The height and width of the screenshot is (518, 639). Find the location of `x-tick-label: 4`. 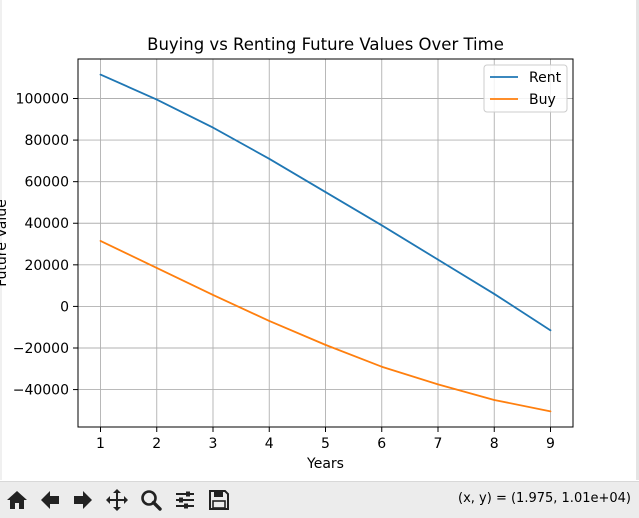

x-tick-label: 4 is located at coordinates (269, 444).